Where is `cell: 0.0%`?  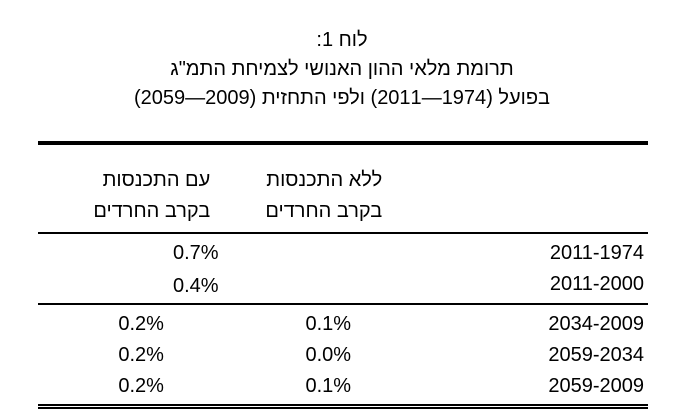
cell: 0.0% is located at coordinates (328, 355).